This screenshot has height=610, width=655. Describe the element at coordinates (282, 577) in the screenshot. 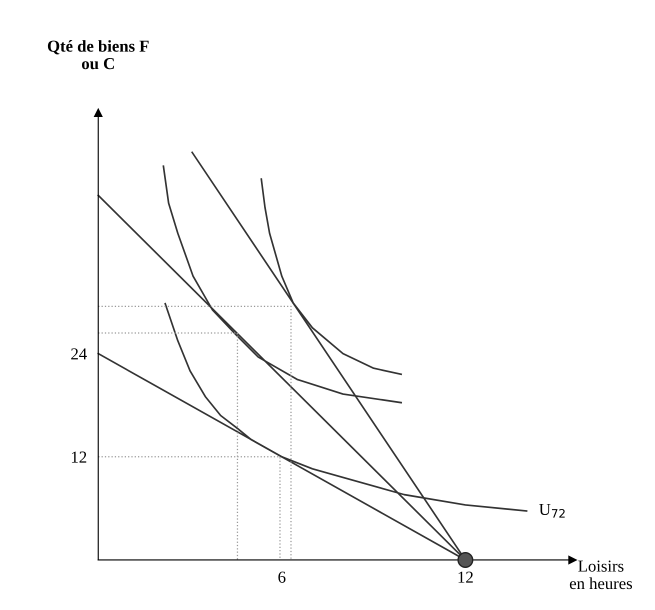

I see `x-tick-label: 6` at that location.